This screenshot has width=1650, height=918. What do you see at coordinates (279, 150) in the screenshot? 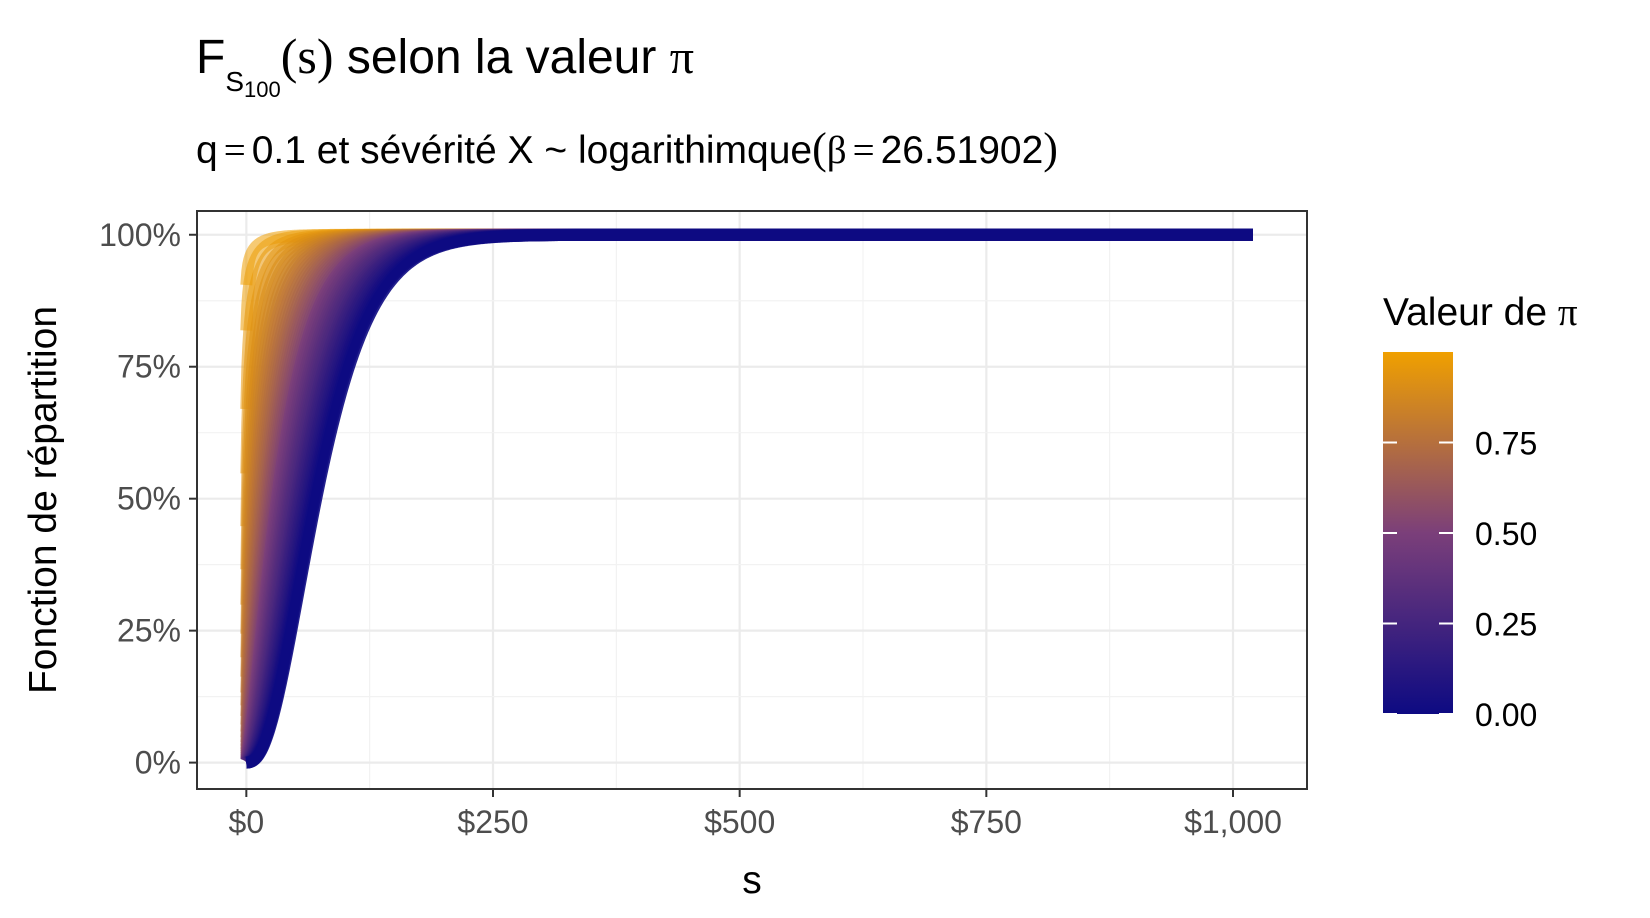
I see `subtitle-q-value: 0.1` at bounding box center [279, 150].